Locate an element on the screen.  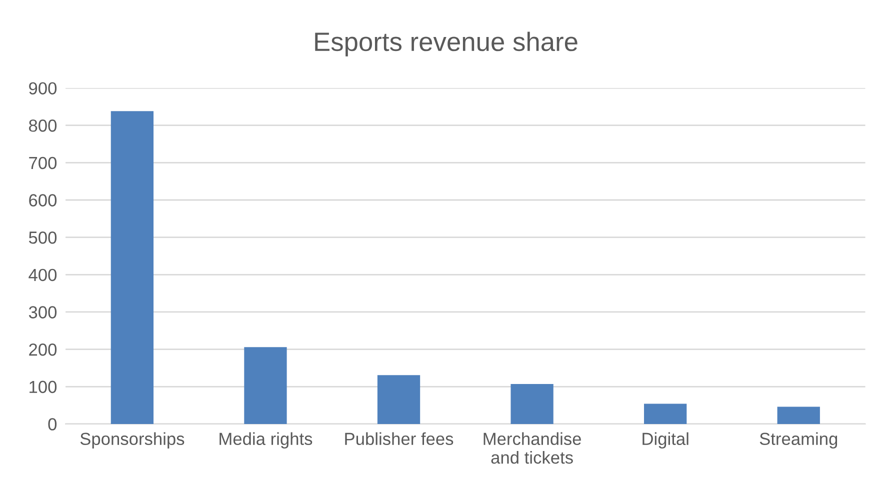
x-tick-label: Digital is located at coordinates (665, 440).